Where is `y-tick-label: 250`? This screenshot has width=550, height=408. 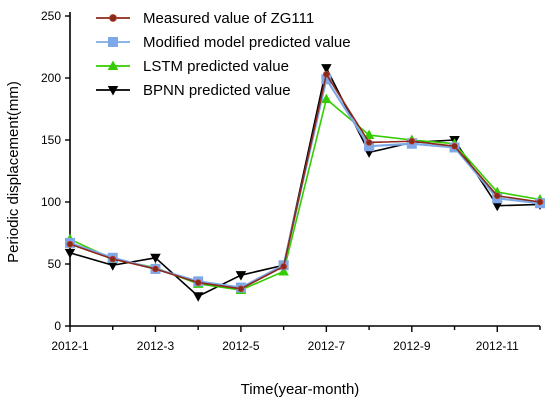
y-tick-label: 250 is located at coordinates (51, 16).